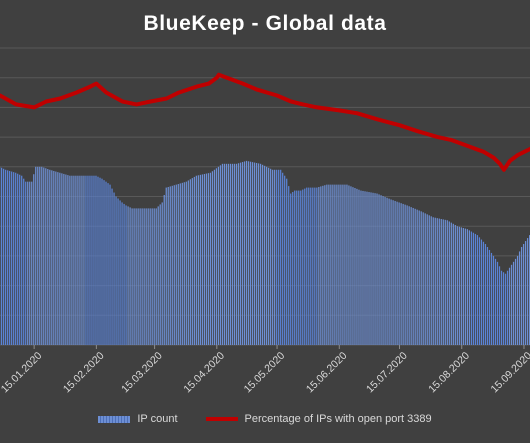  I want to click on x-tick-label: 15.02.2020, so click(84, 373).